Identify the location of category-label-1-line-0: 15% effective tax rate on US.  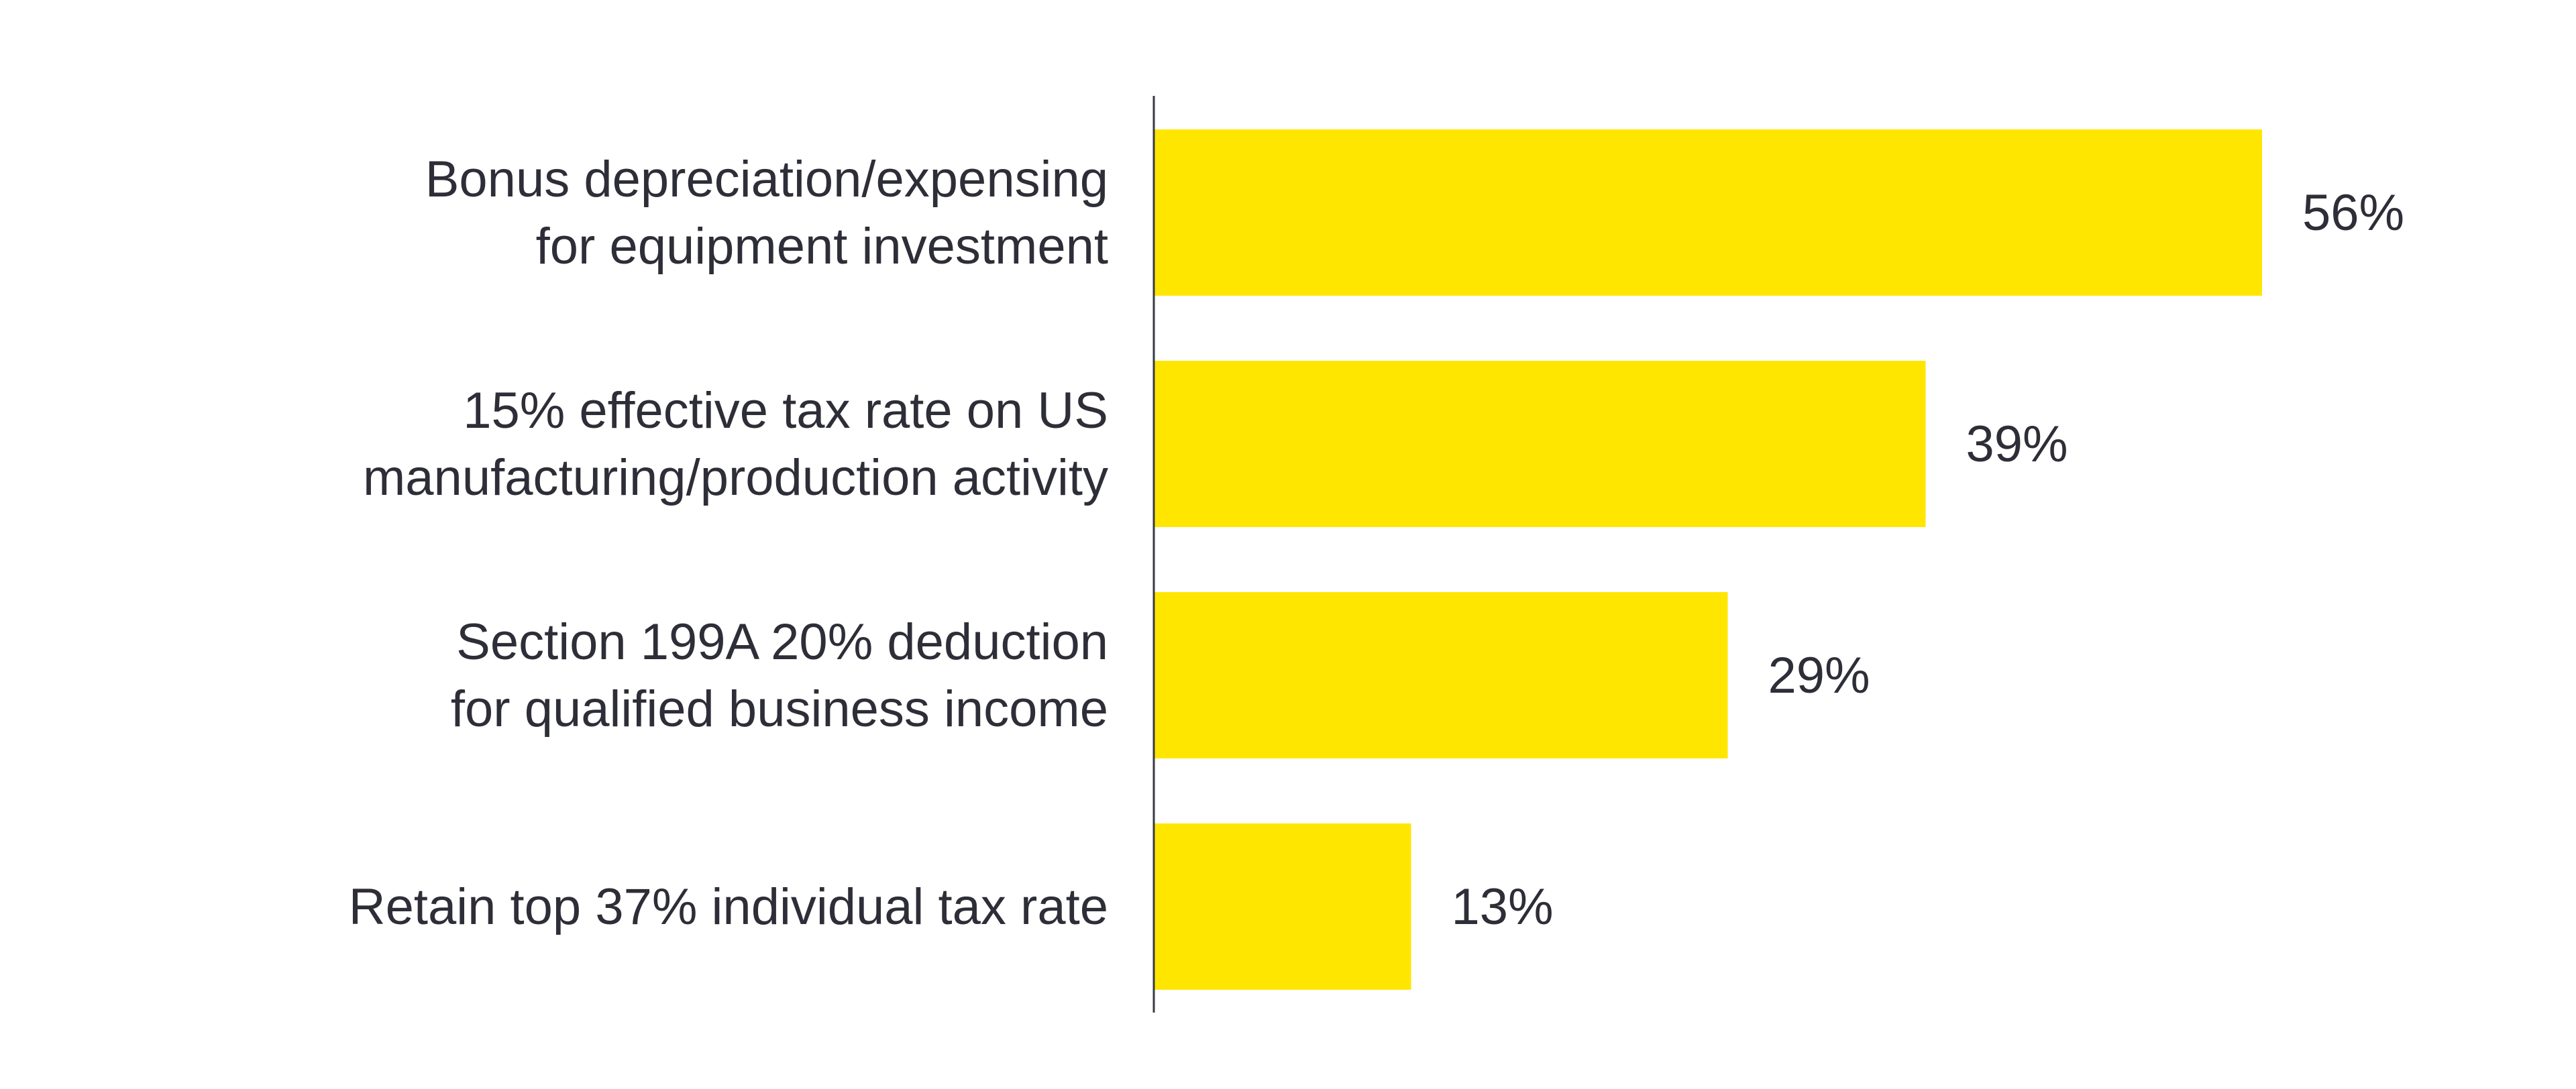
(785, 410).